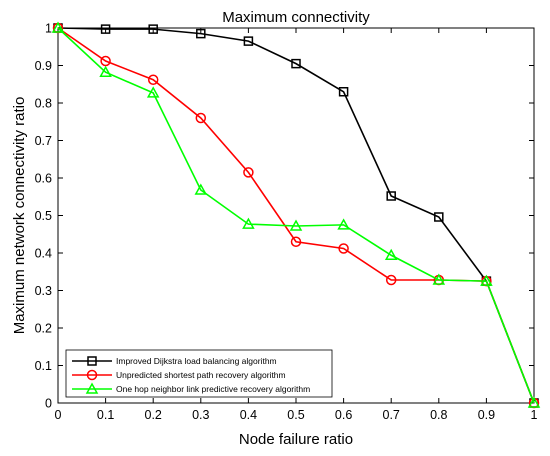 The image size is (550, 456). I want to click on y-tick-label: 0.1, so click(43, 366).